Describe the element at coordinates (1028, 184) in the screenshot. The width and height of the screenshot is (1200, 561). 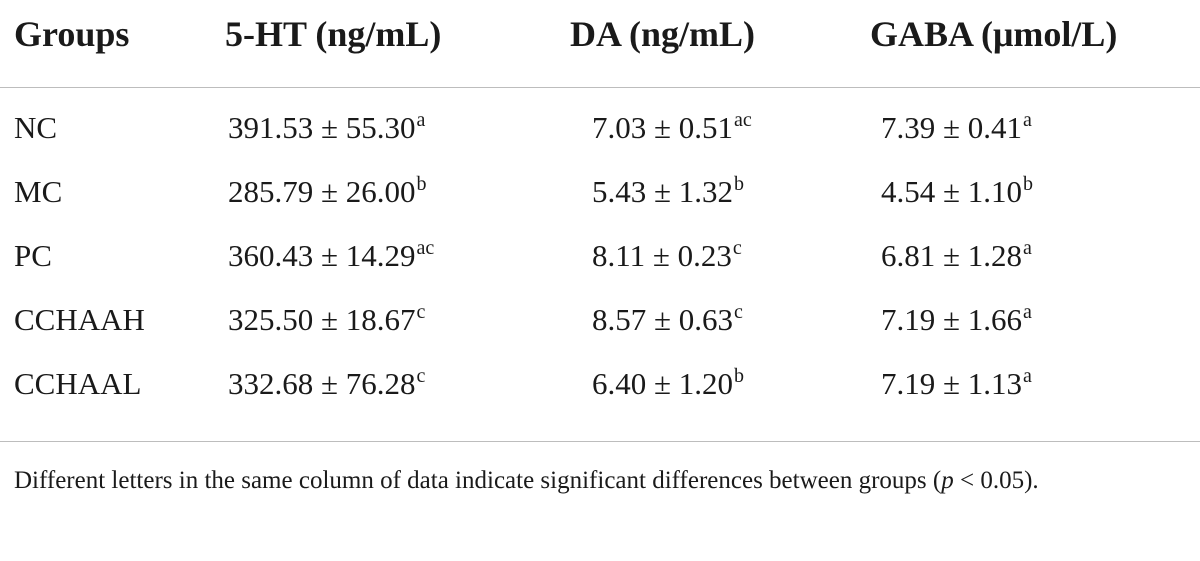
I see `cell-gaba-significance-letter: b` at that location.